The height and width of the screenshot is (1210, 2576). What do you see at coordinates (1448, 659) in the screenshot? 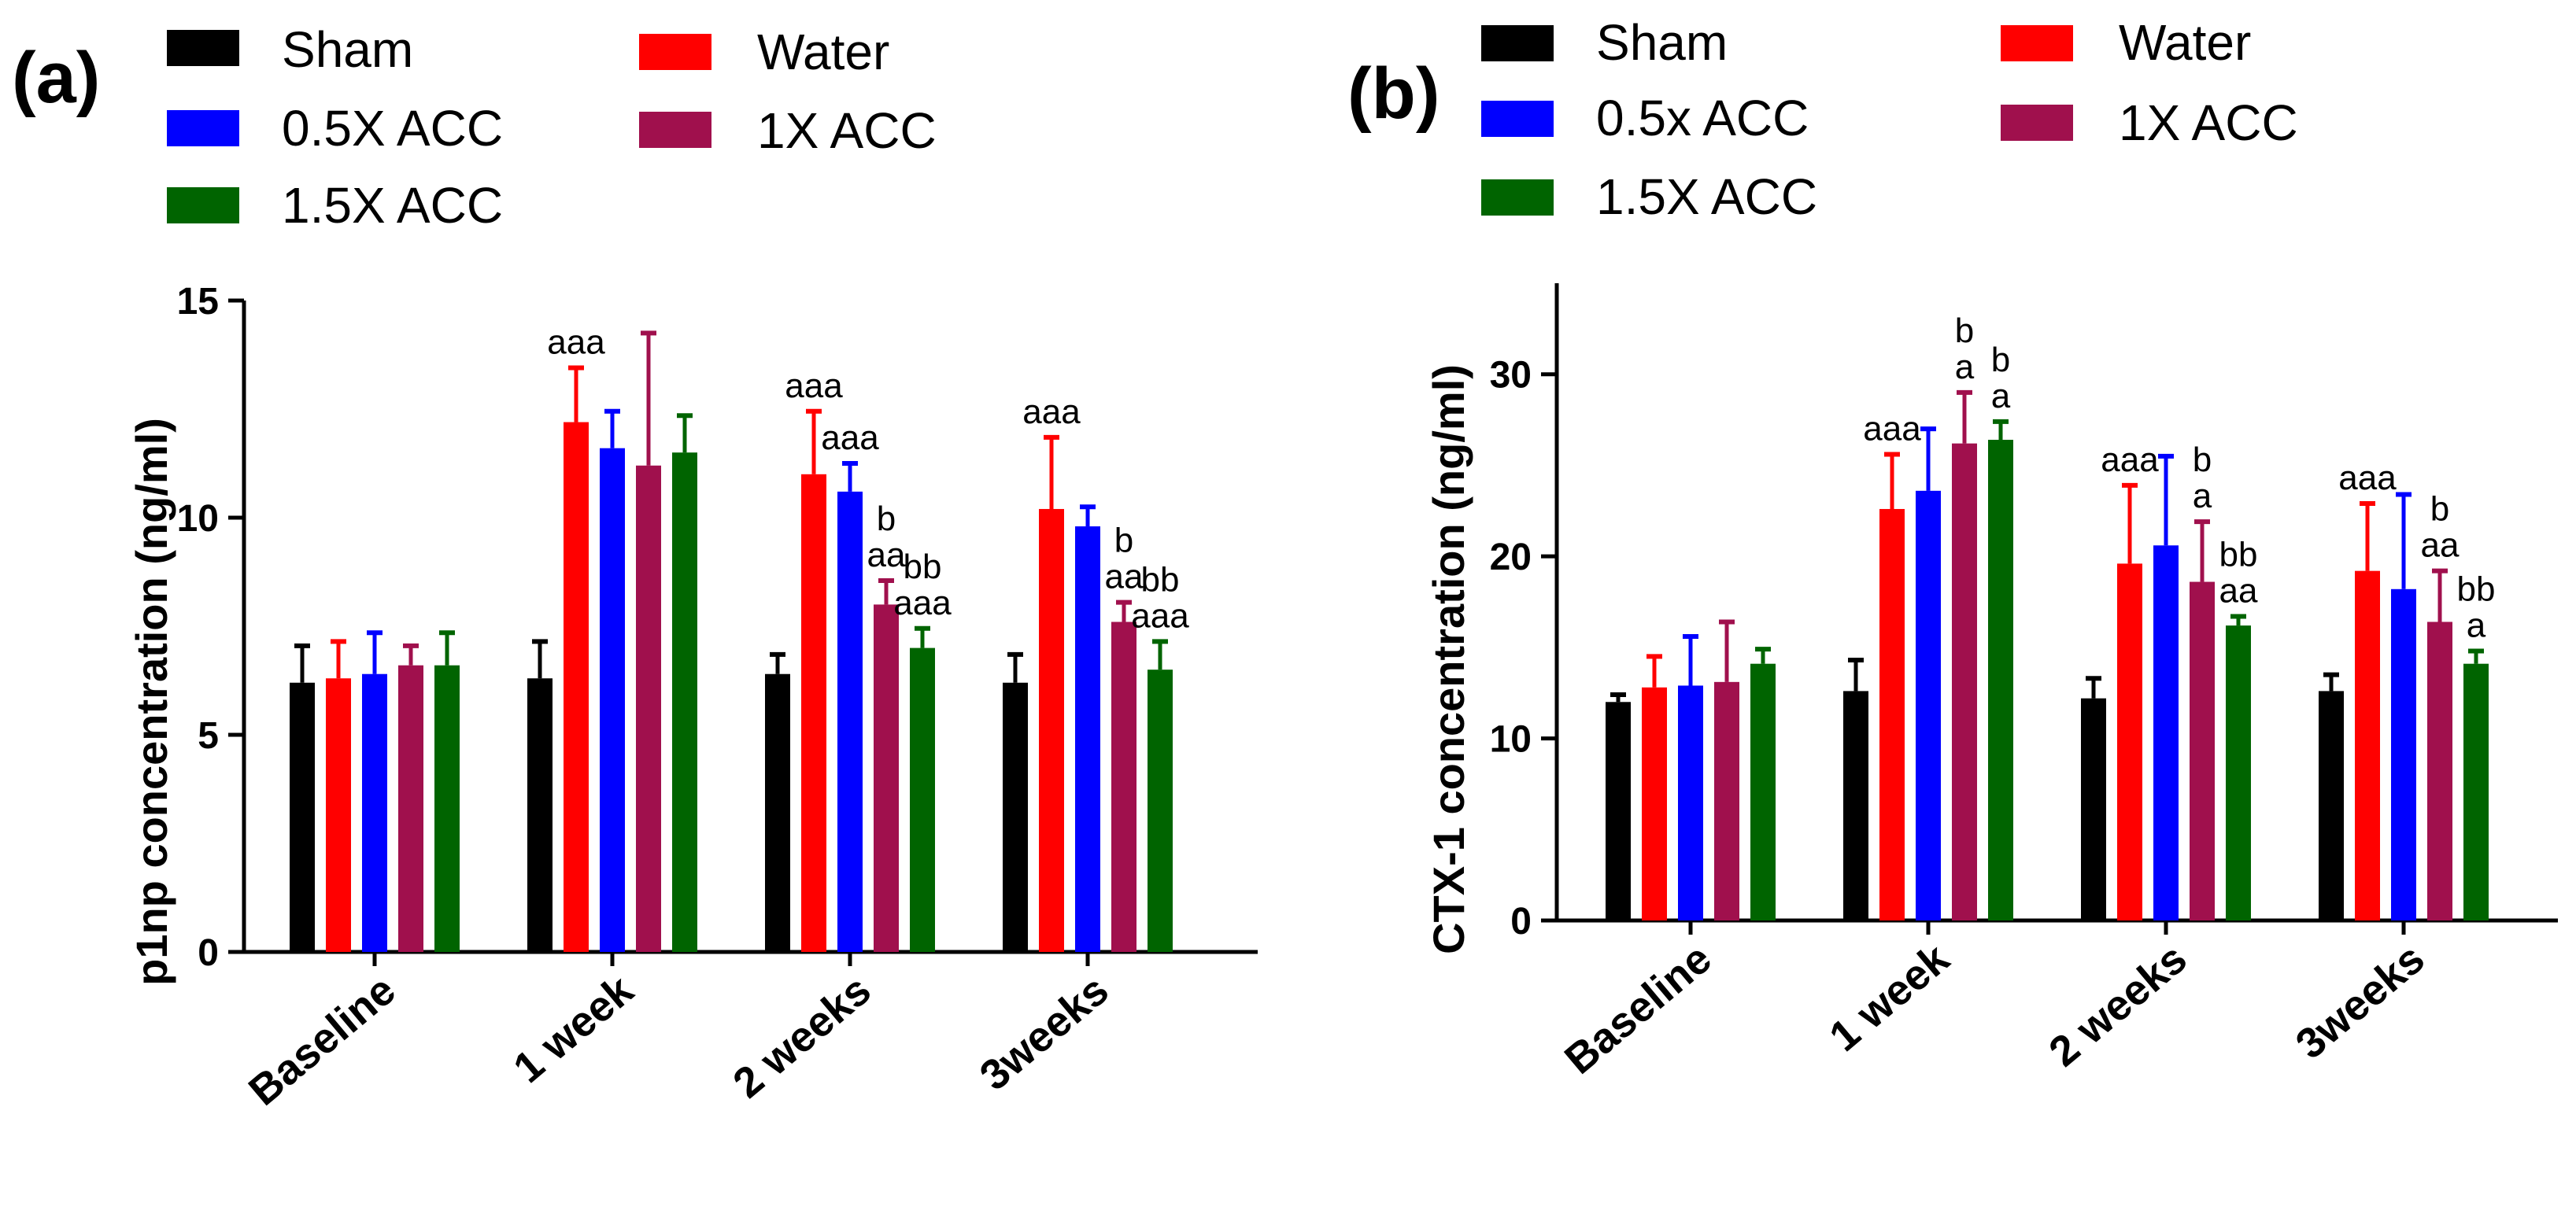
I see `y-axis-title-b: CTX-1 concentration (ng/ml)` at bounding box center [1448, 659].